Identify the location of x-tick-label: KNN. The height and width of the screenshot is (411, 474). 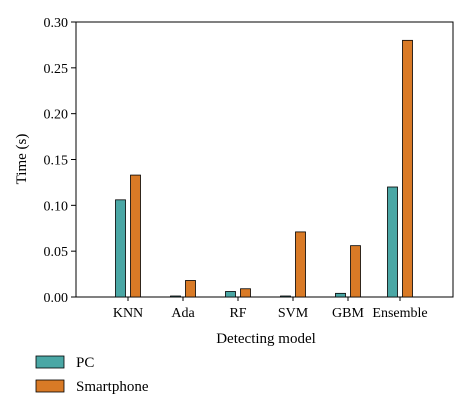
(128, 313).